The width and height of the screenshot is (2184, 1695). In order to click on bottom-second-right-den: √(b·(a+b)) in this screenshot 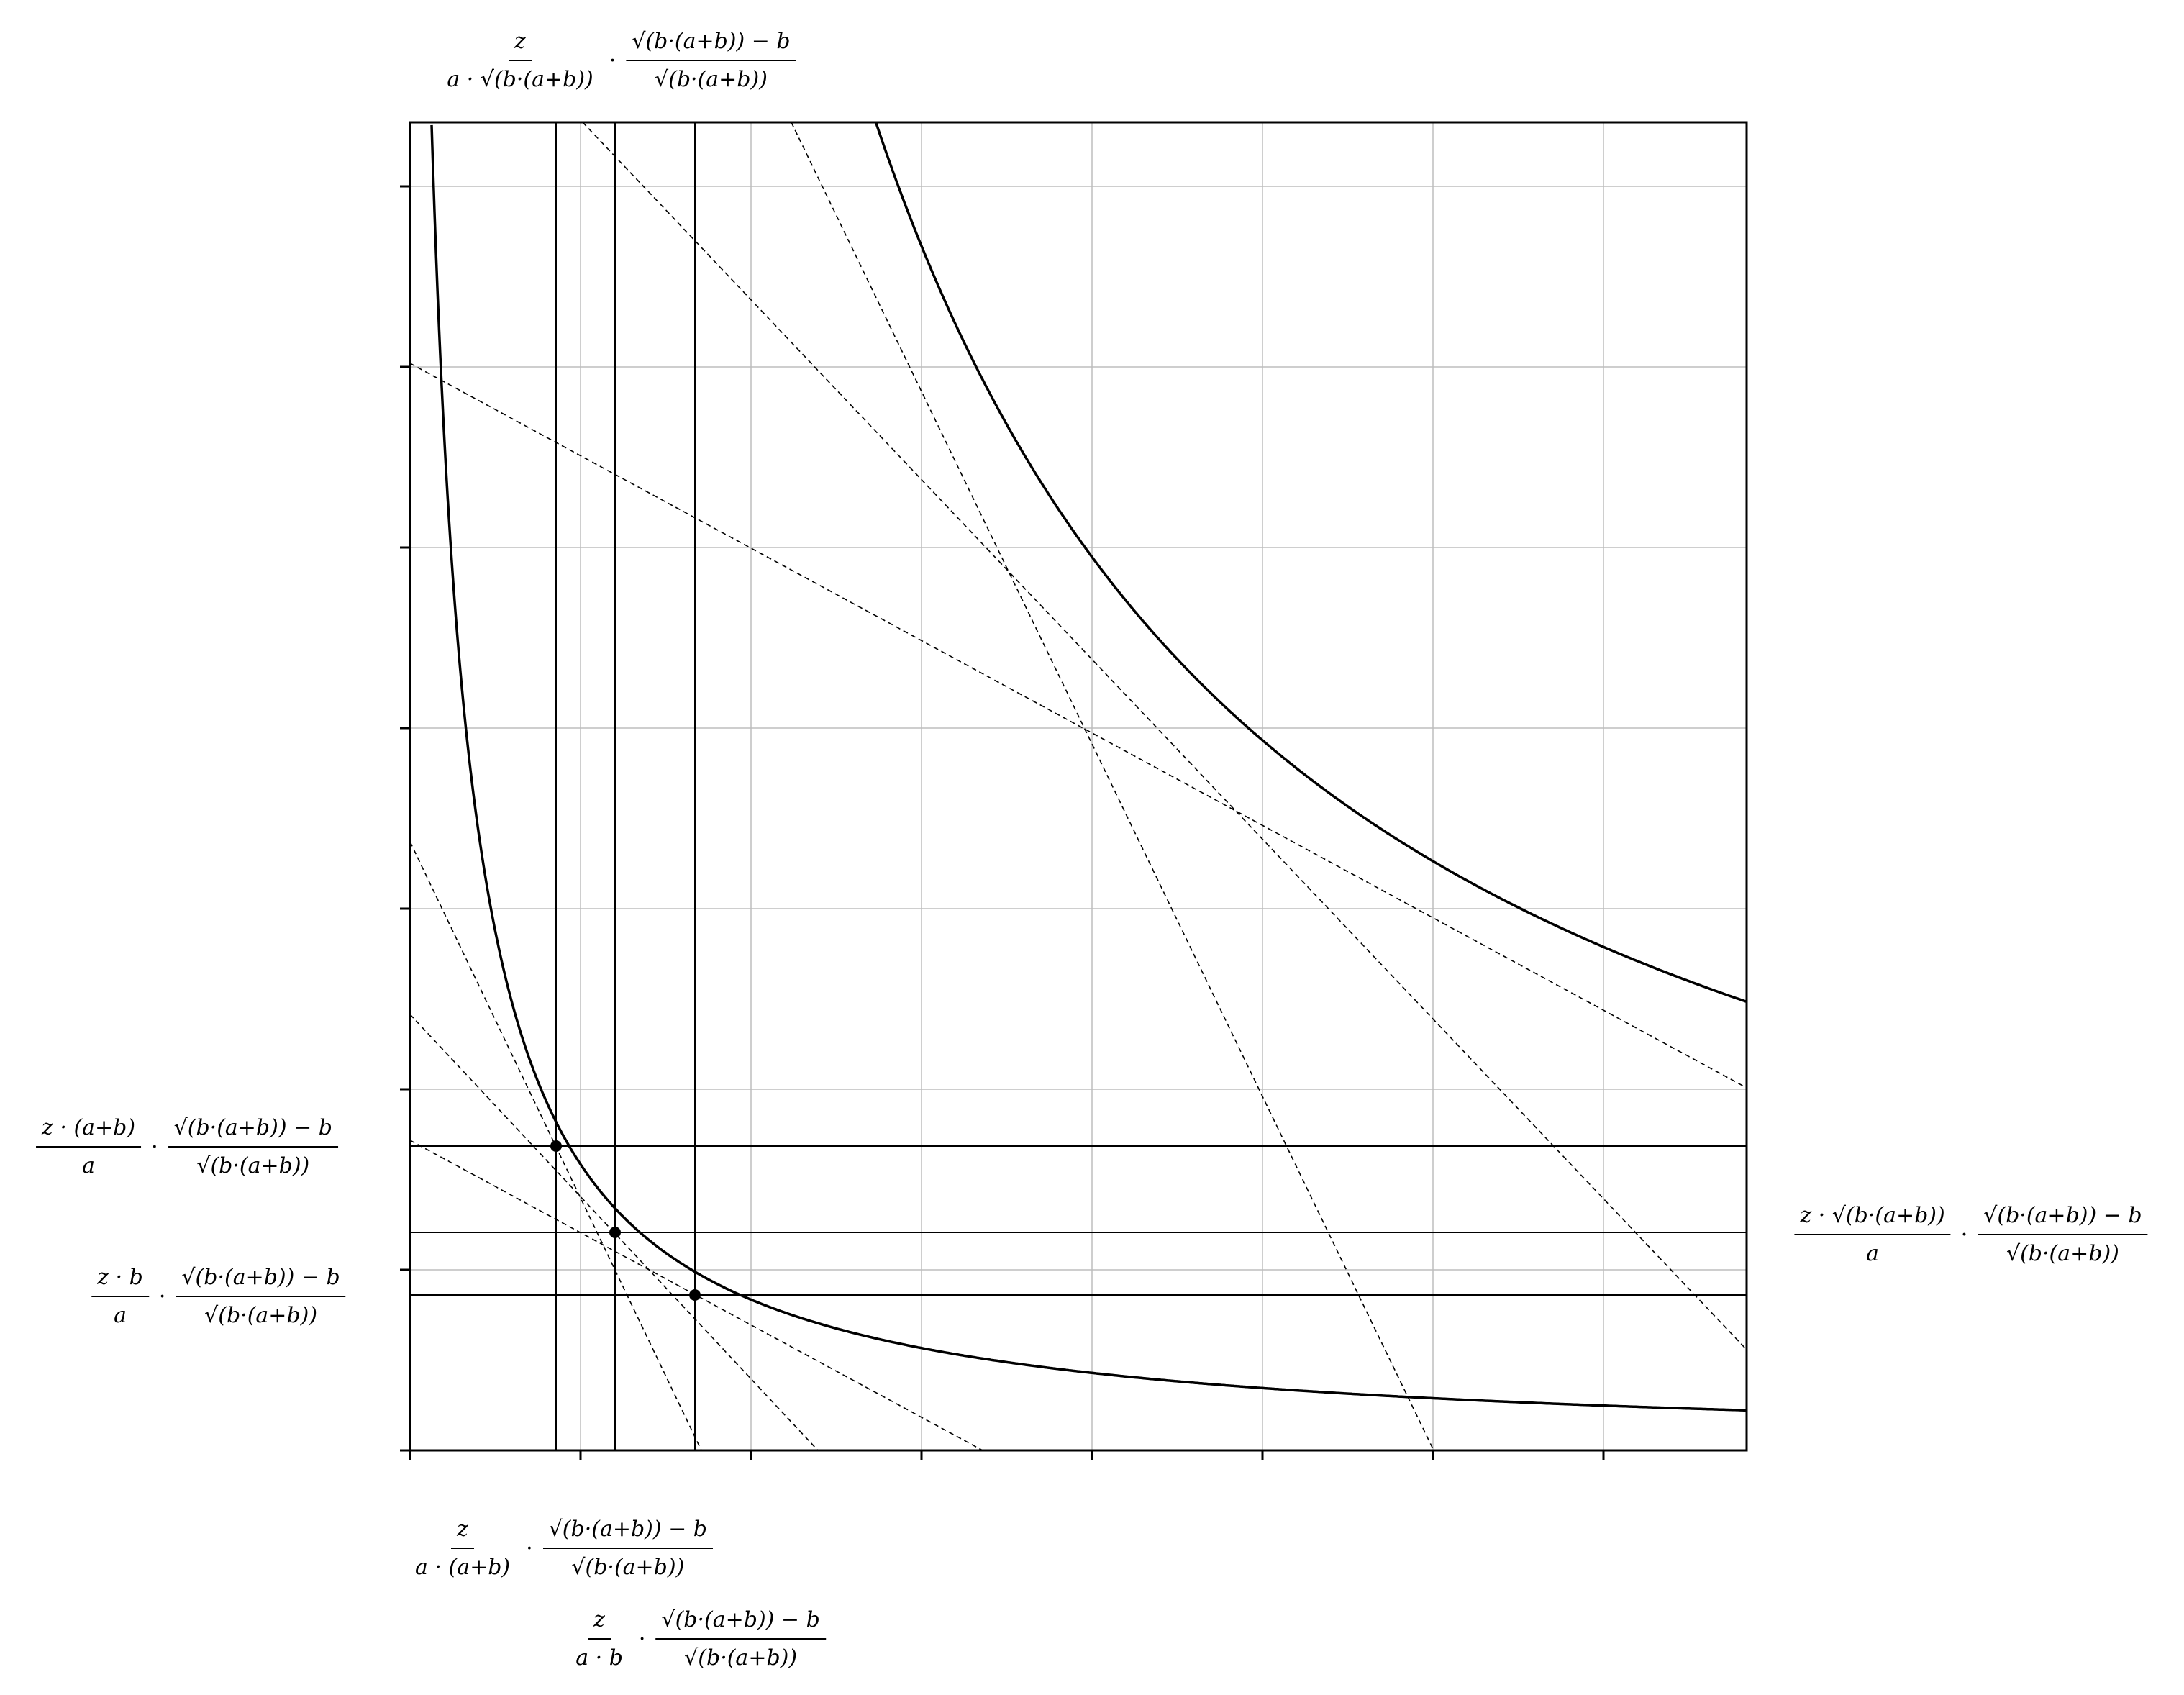, I will do `click(741, 1658)`.